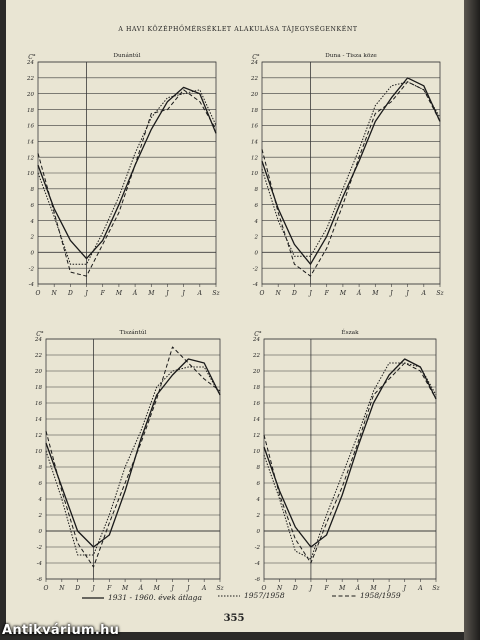  What do you see at coordinates (155, 597) in the screenshot?
I see `legend-label-avg: 1931 - 1960. évek átlaga` at bounding box center [155, 597].